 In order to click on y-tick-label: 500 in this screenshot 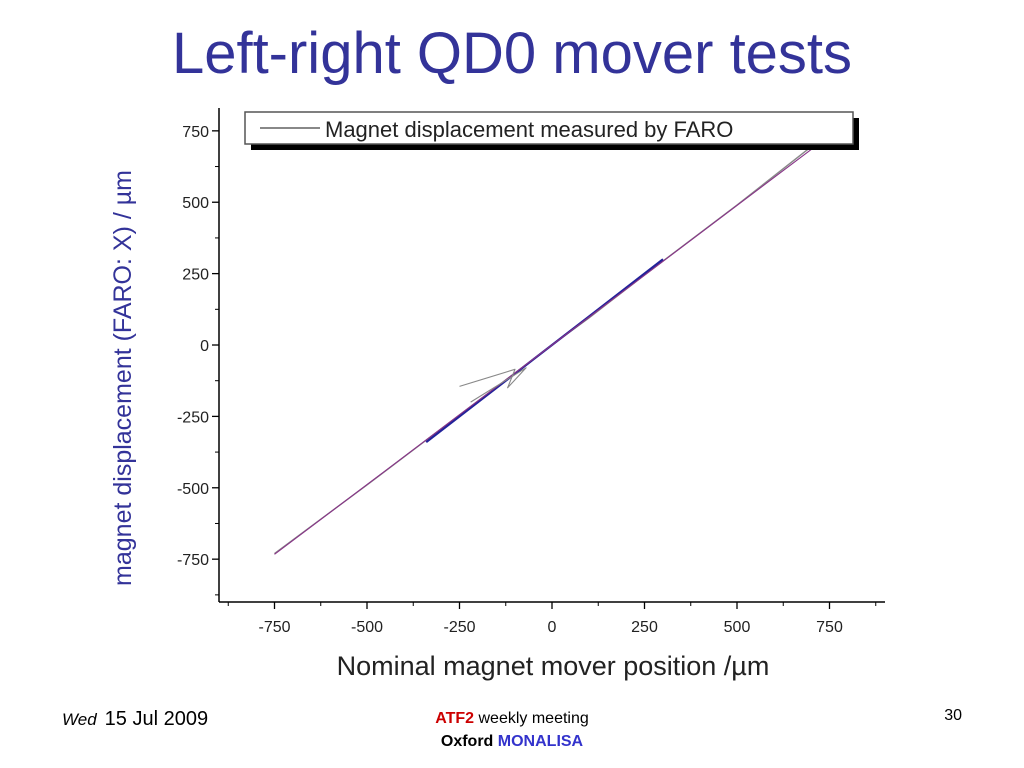, I will do `click(195, 203)`.